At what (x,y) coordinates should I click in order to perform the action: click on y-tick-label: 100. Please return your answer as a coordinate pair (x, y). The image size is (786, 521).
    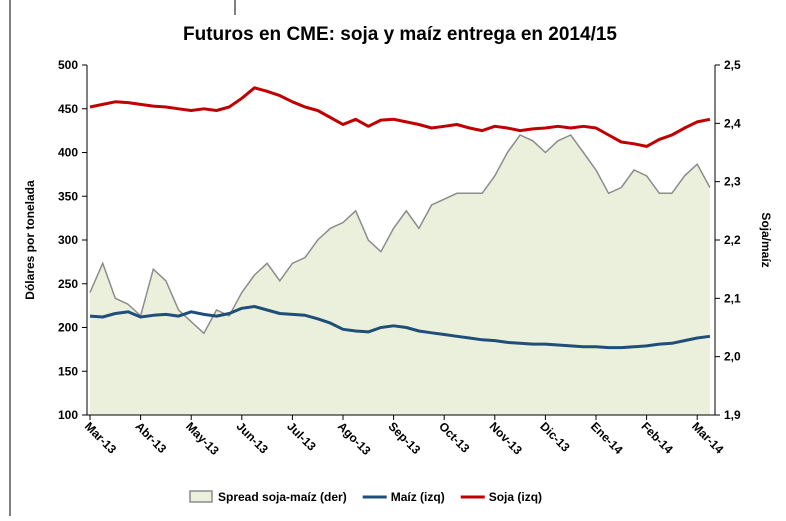
    Looking at the image, I should click on (68, 415).